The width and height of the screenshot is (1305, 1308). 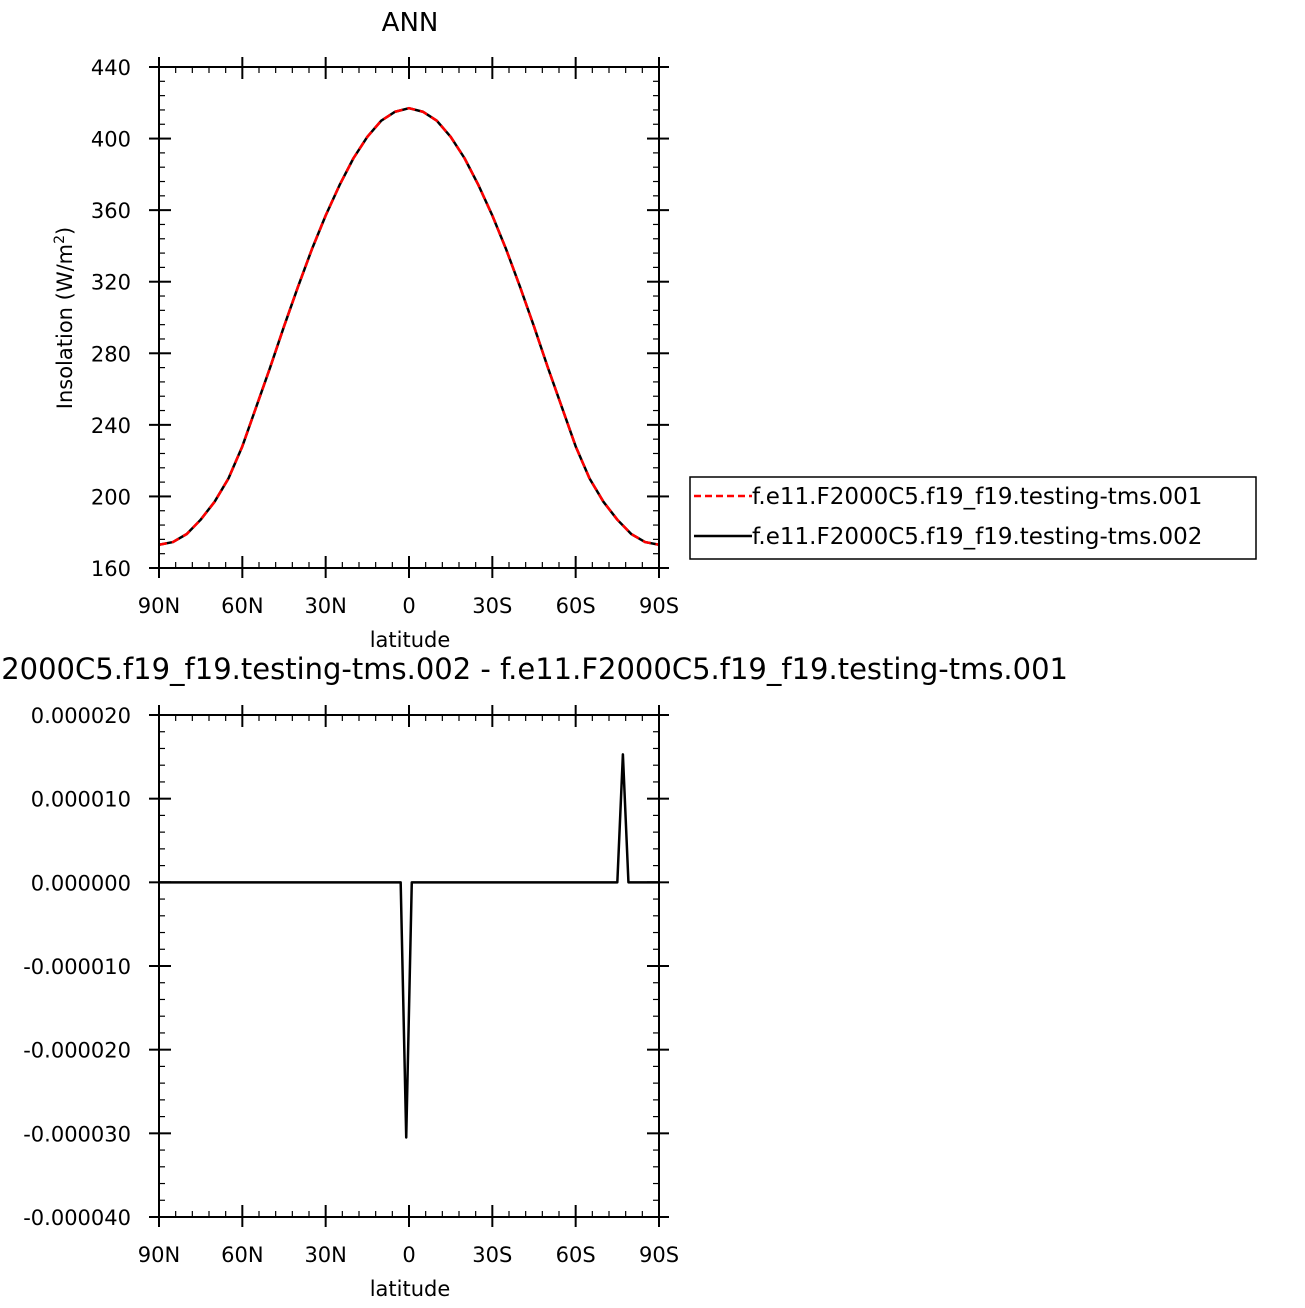 I want to click on chart-title: ANN, so click(x=410, y=23).